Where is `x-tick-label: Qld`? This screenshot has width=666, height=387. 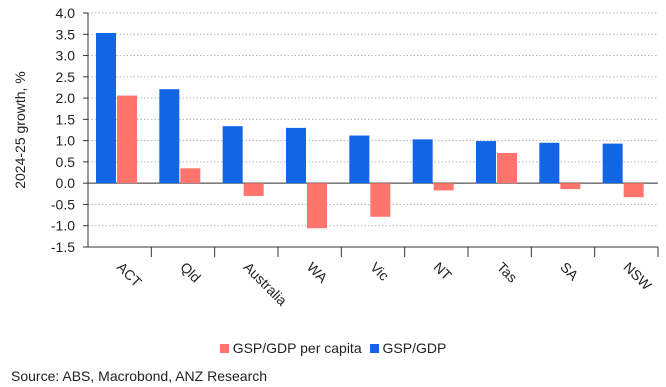 x-tick-label: Qld is located at coordinates (190, 272).